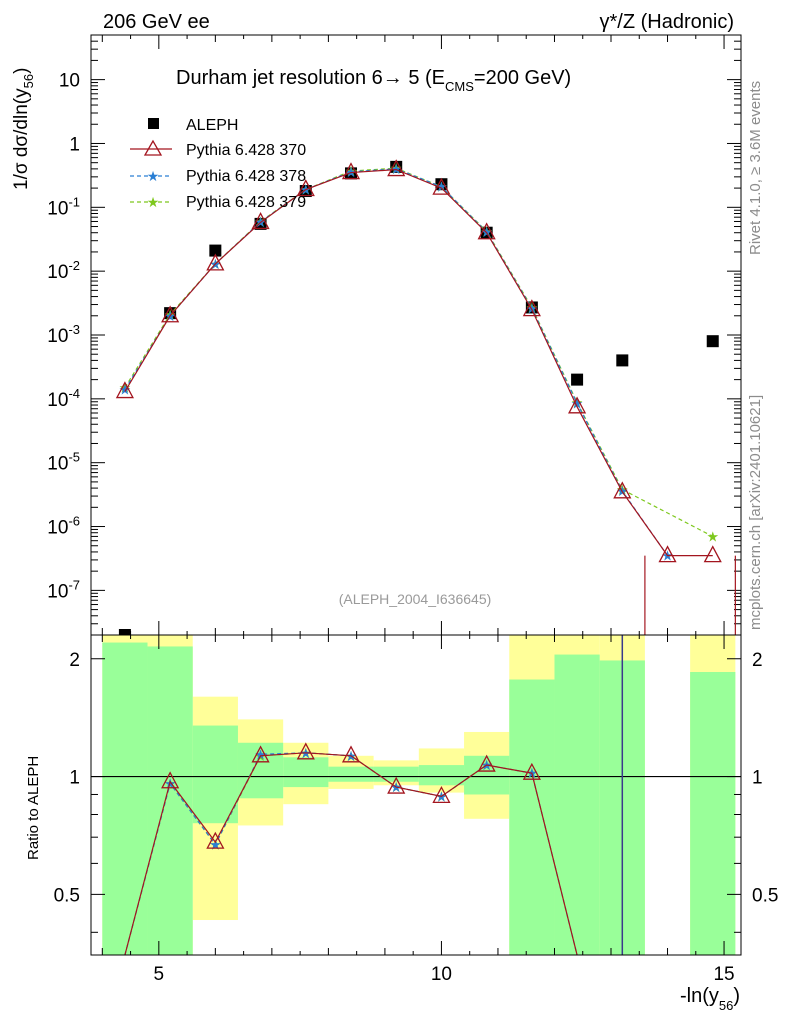  Describe the element at coordinates (74, 778) in the screenshot. I see `ratio-y-tick-label: 1` at that location.